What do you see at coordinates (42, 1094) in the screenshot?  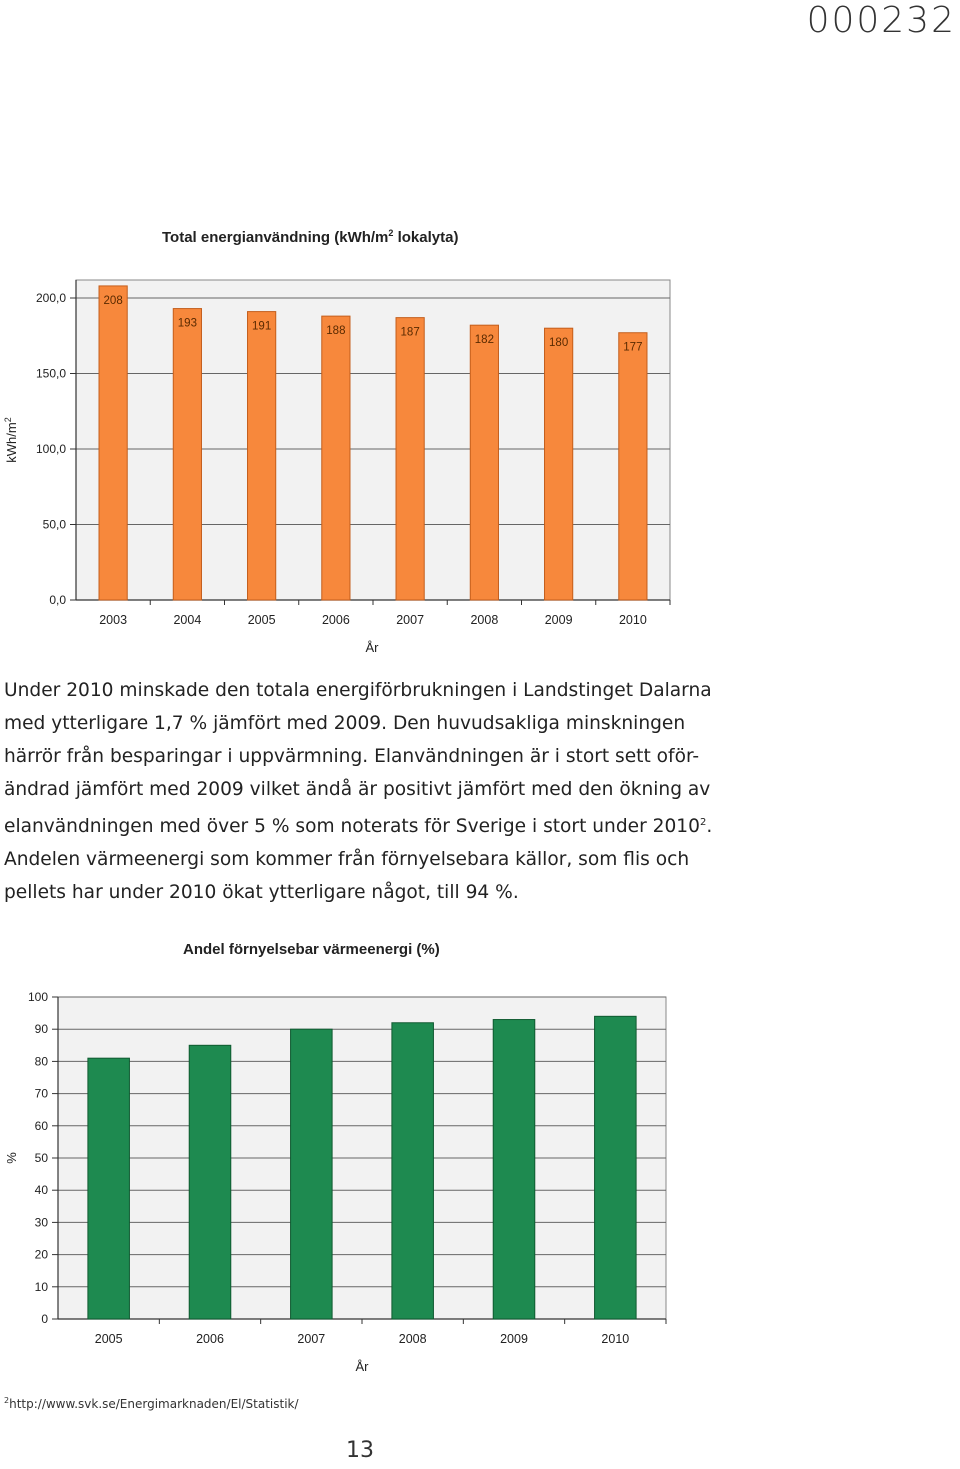 I see `y-tick-label: 70` at bounding box center [42, 1094].